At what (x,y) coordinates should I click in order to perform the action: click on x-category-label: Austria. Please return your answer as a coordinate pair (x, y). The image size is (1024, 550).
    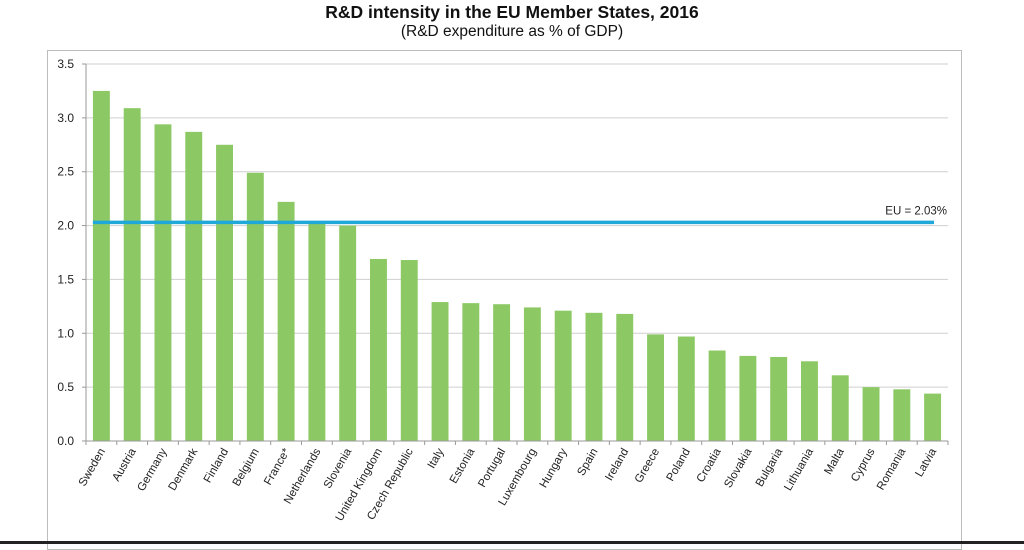
    Looking at the image, I should click on (124, 465).